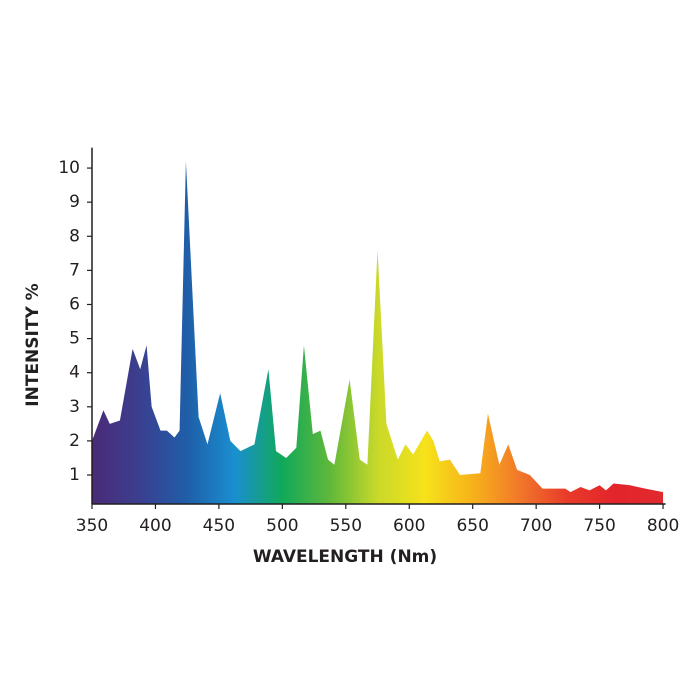  Describe the element at coordinates (74, 407) in the screenshot. I see `y-tick-label: 3` at that location.